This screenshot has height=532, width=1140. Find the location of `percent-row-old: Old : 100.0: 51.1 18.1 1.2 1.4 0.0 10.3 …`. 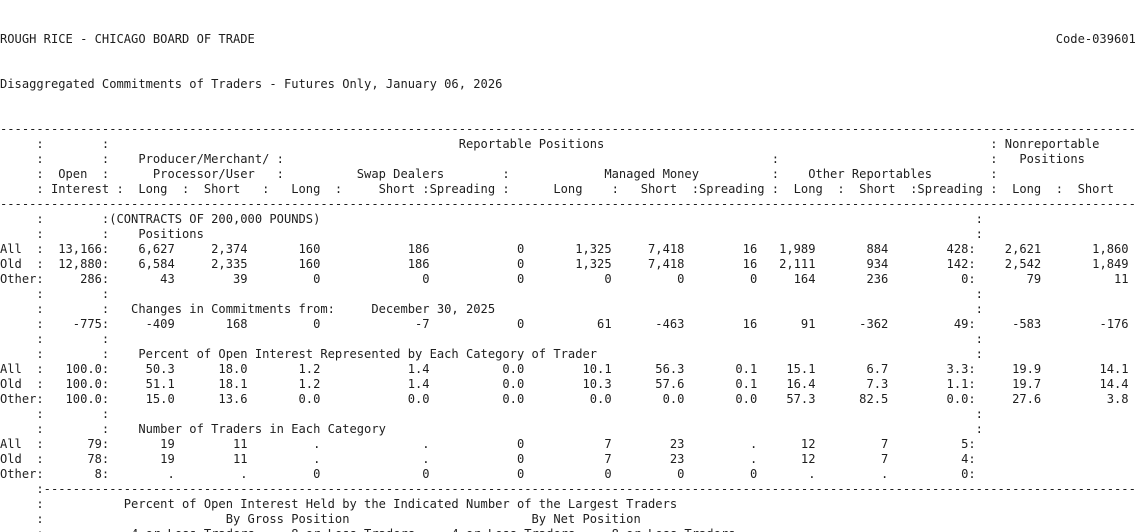

percent-row-old: Old : 100.0: 51.1 18.1 1.2 1.4 0.0 10.3 … is located at coordinates (568, 384).